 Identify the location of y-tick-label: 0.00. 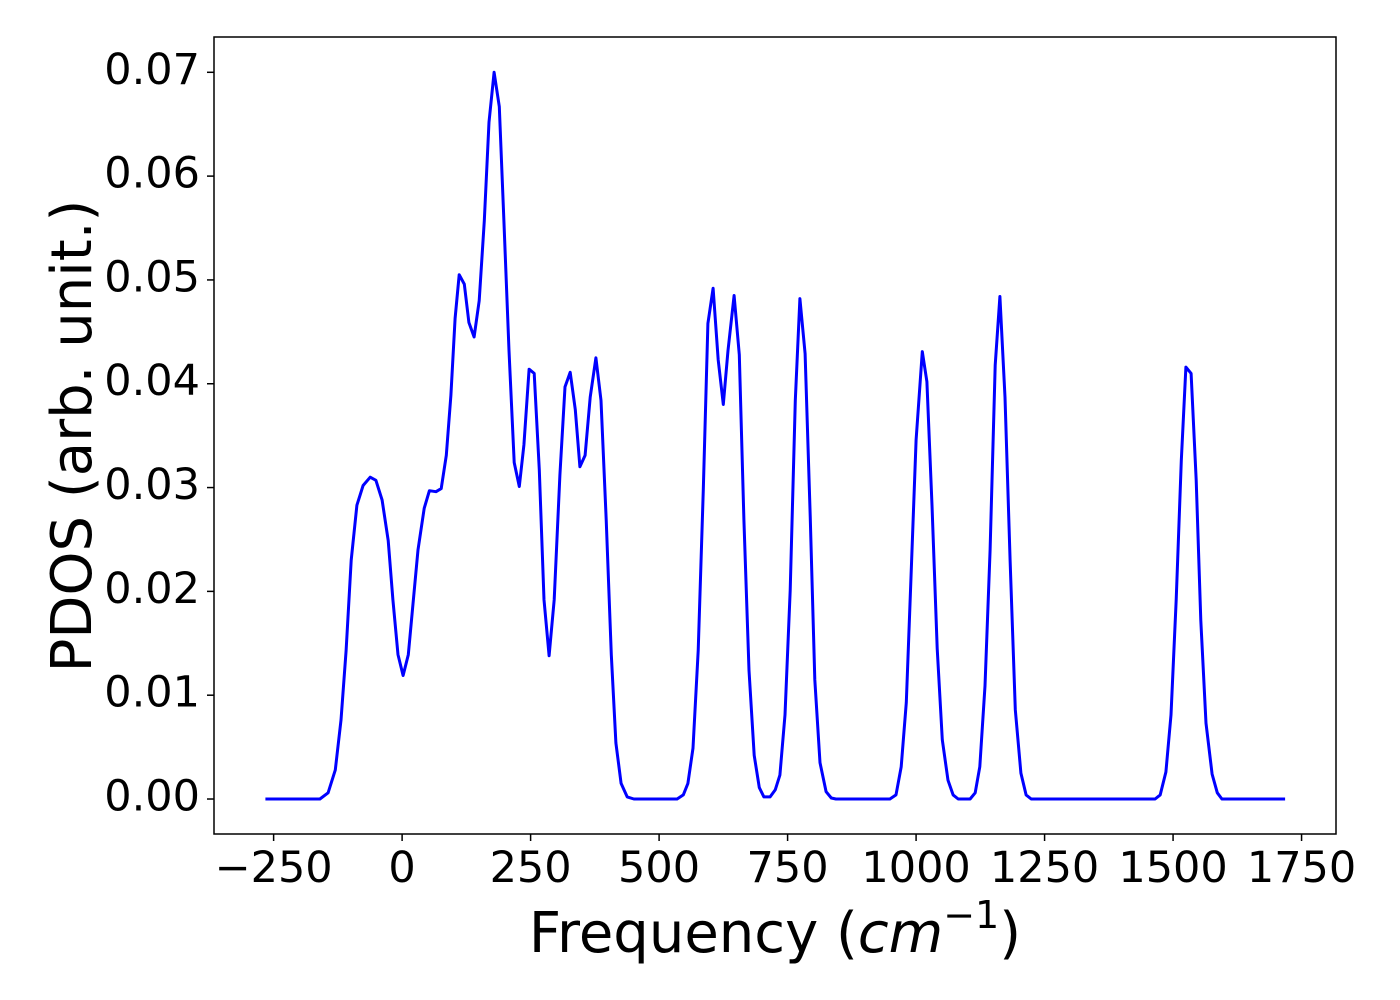
(152, 797).